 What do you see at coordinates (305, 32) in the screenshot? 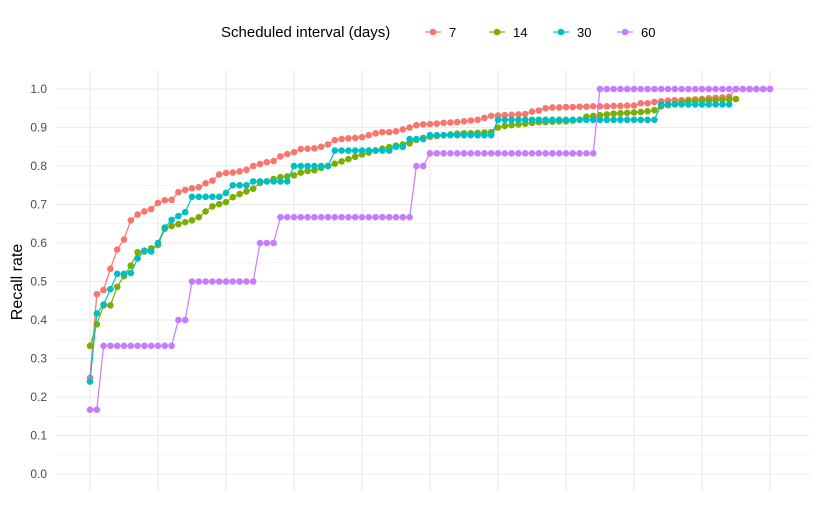
I see `legend-title: Scheduled interval (days)` at bounding box center [305, 32].